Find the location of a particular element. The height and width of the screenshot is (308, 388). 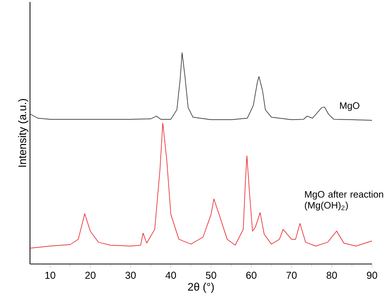

x-tick-label: 80 is located at coordinates (331, 275).